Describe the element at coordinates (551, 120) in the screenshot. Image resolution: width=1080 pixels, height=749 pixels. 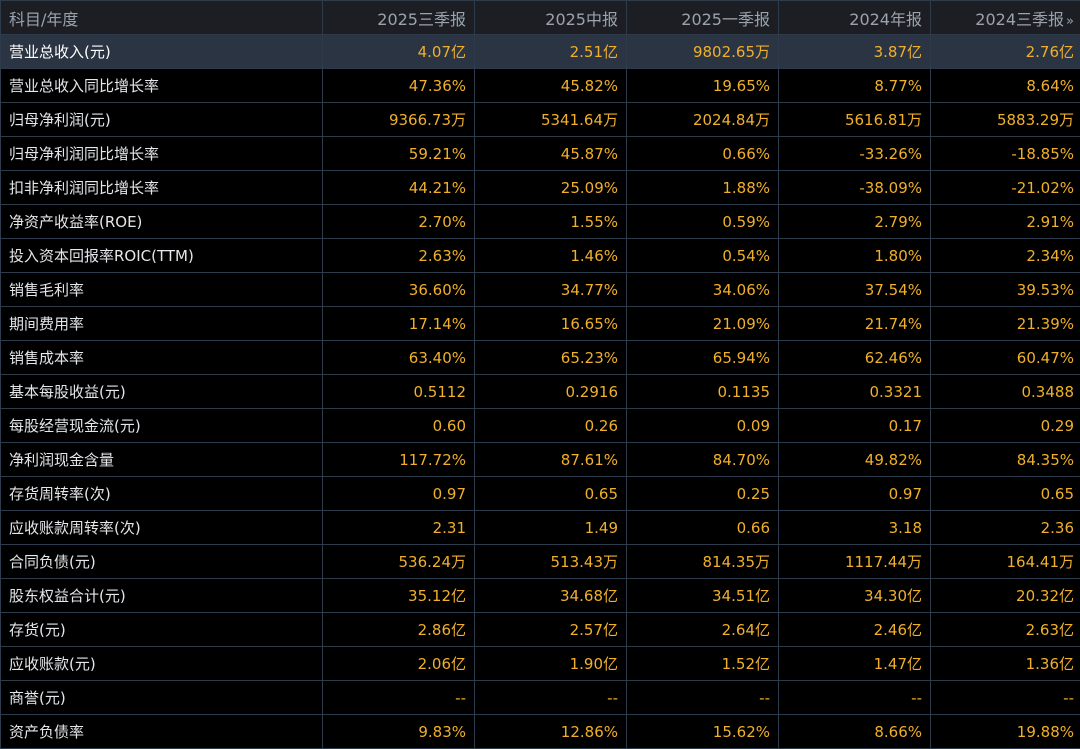
I see `cell-value: 5341.64万` at that location.